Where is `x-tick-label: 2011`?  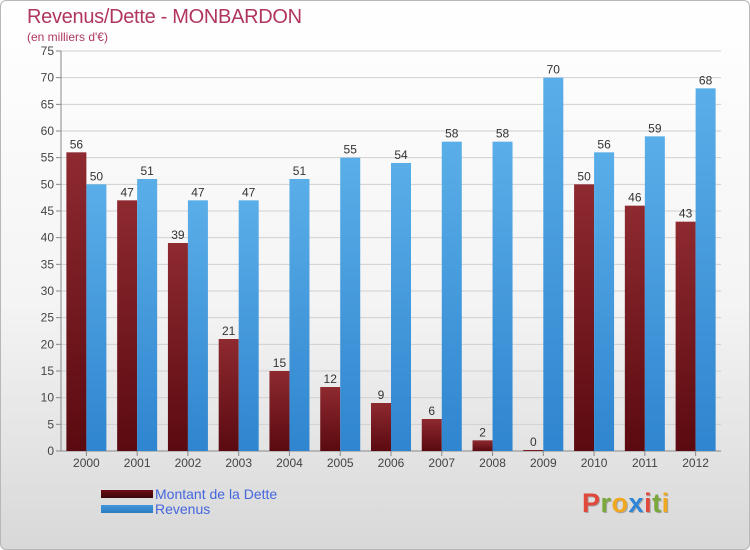 x-tick-label: 2011 is located at coordinates (645, 463).